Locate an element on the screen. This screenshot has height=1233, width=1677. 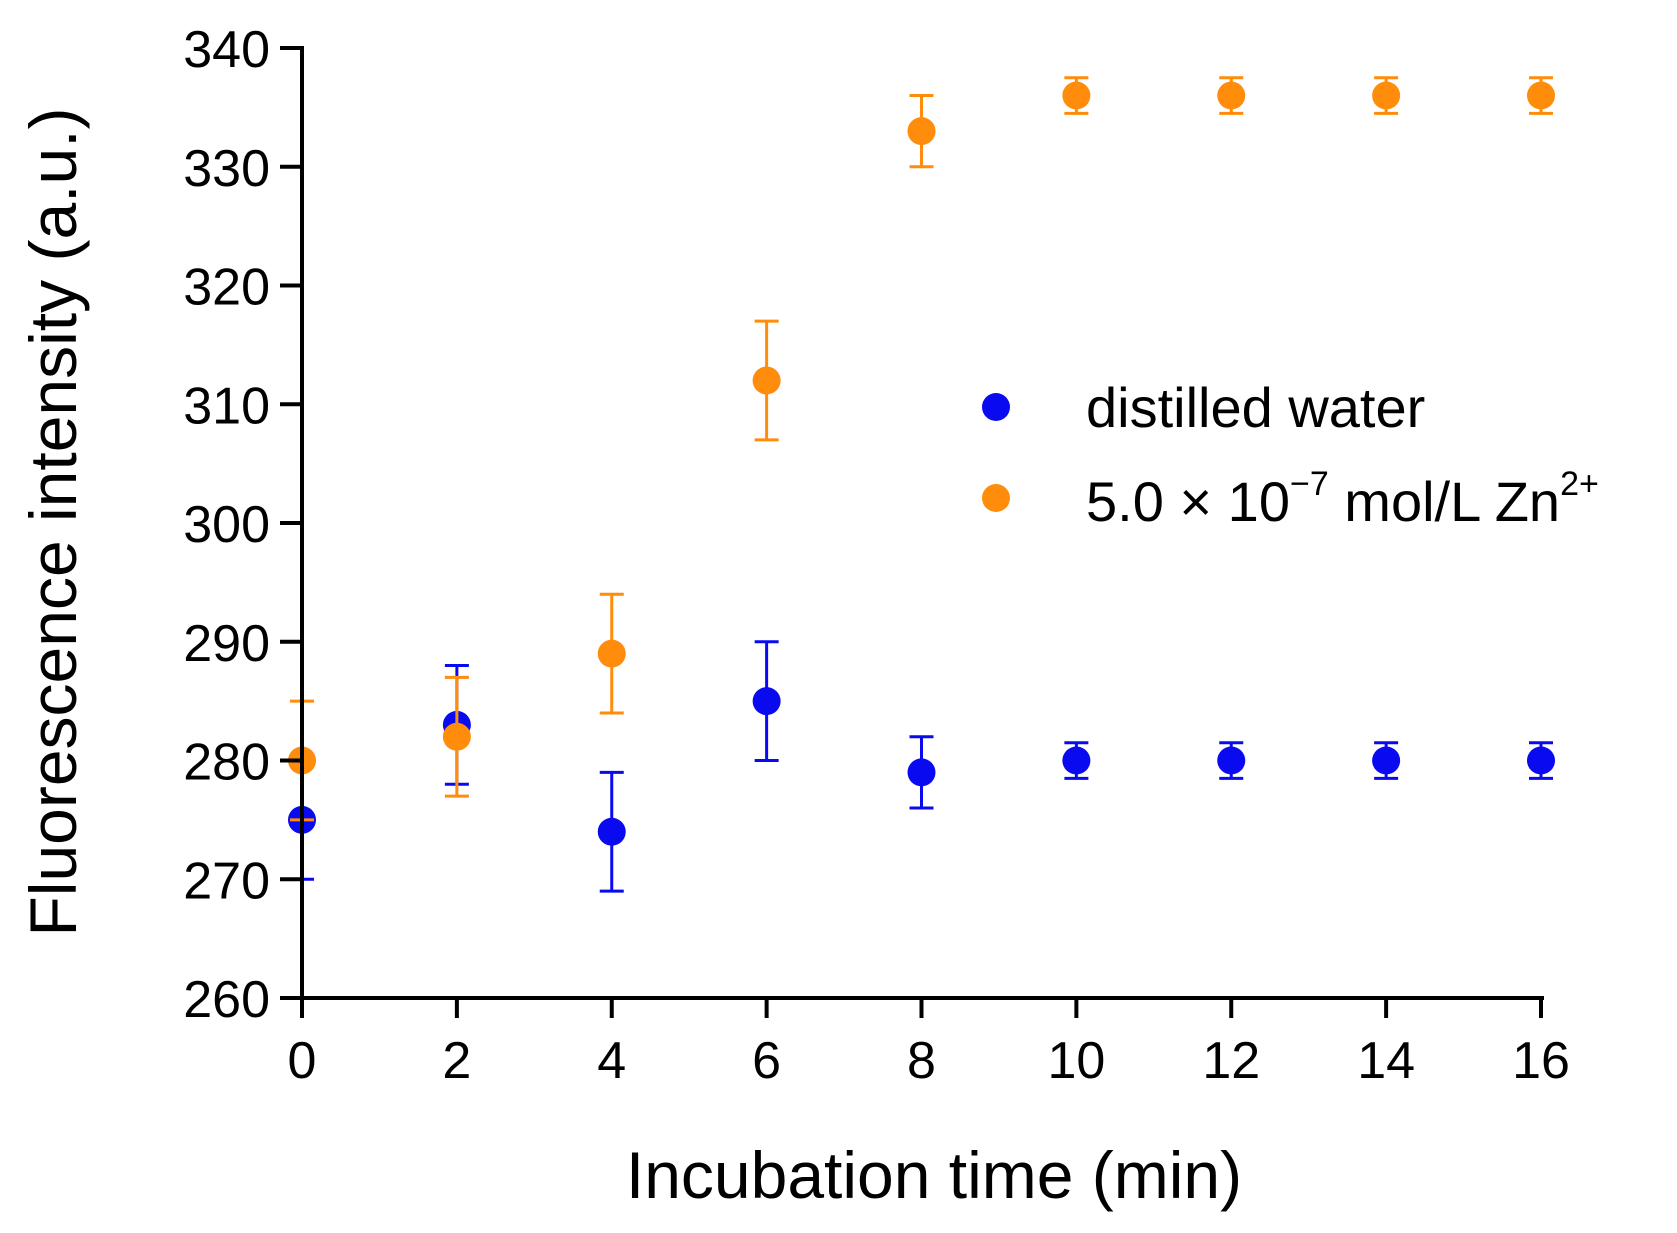
x-axis-title: Incubation time (min) is located at coordinates (934, 1175).